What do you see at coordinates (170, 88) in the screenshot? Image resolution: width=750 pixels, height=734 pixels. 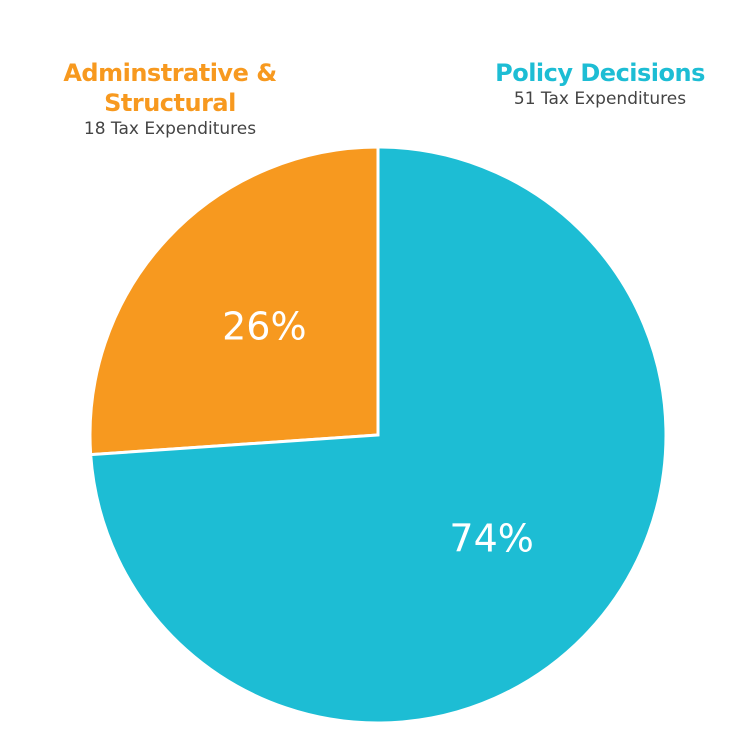 I see `legend-title-administrative: Adminstrative & Structural` at bounding box center [170, 88].